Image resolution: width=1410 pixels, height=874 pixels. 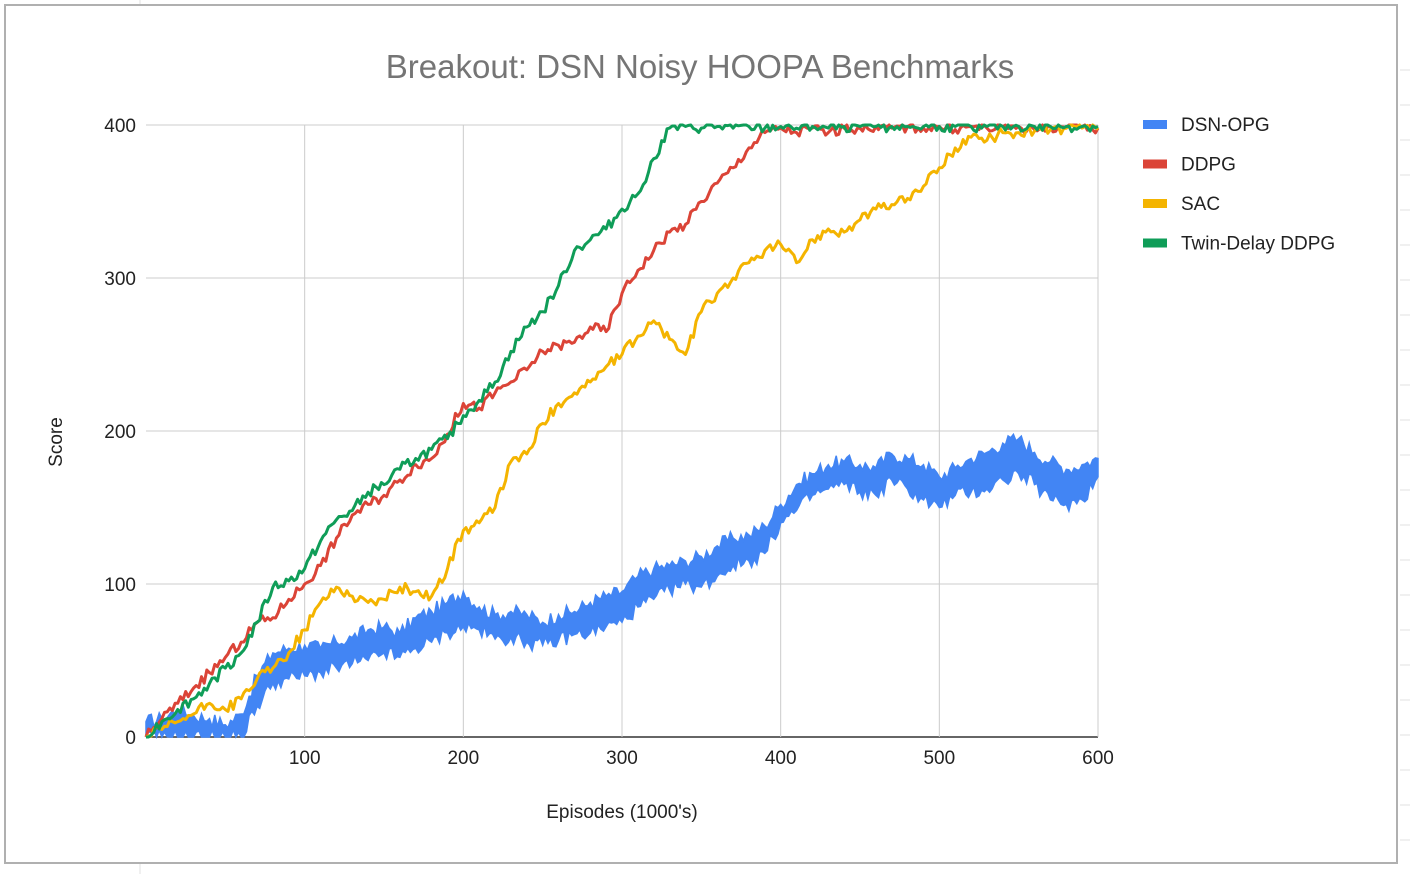 What do you see at coordinates (120, 279) in the screenshot?
I see `y-tick-label: 300` at bounding box center [120, 279].